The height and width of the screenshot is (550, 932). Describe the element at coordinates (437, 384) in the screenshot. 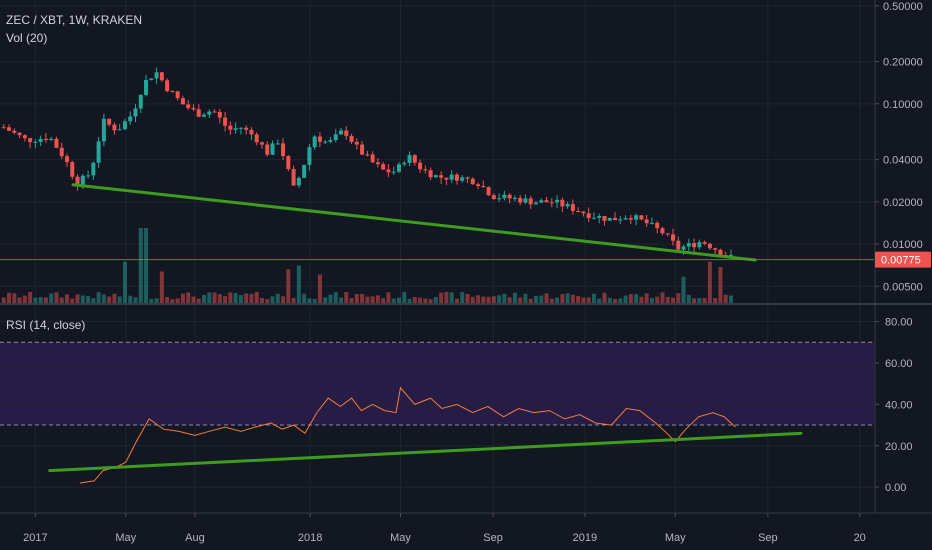

I see `rsi-band` at that location.